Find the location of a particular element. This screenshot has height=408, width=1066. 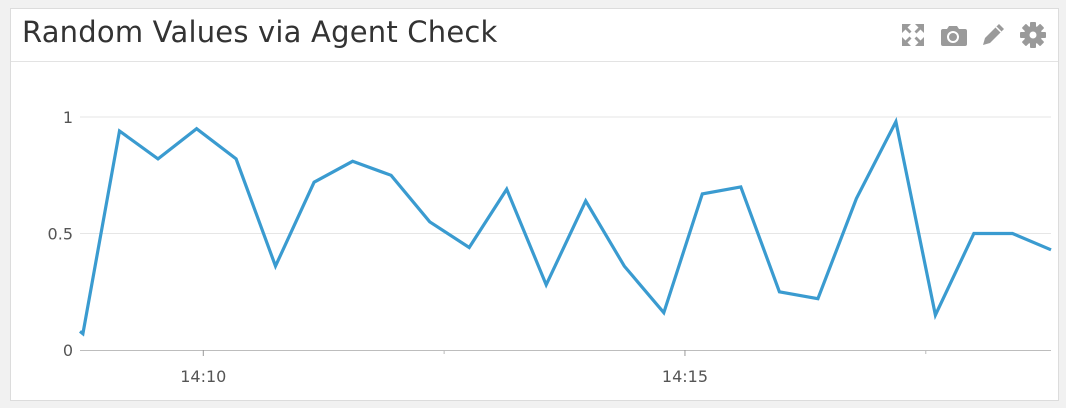

gear-icon is located at coordinates (1033, 35).